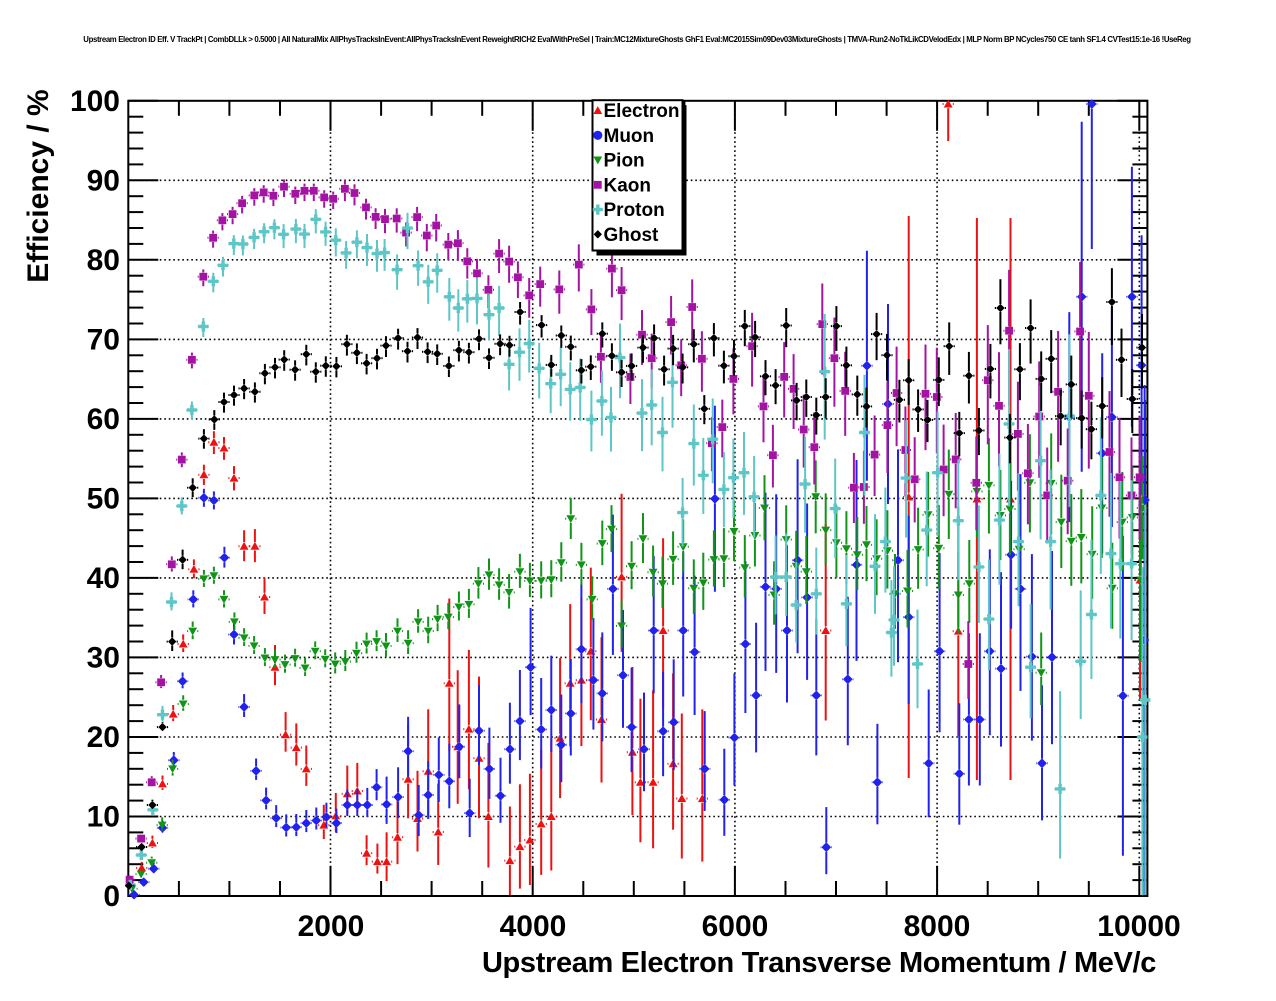 The height and width of the screenshot is (1001, 1276). Describe the element at coordinates (735, 926) in the screenshot. I see `svg-text: 6000` at that location.